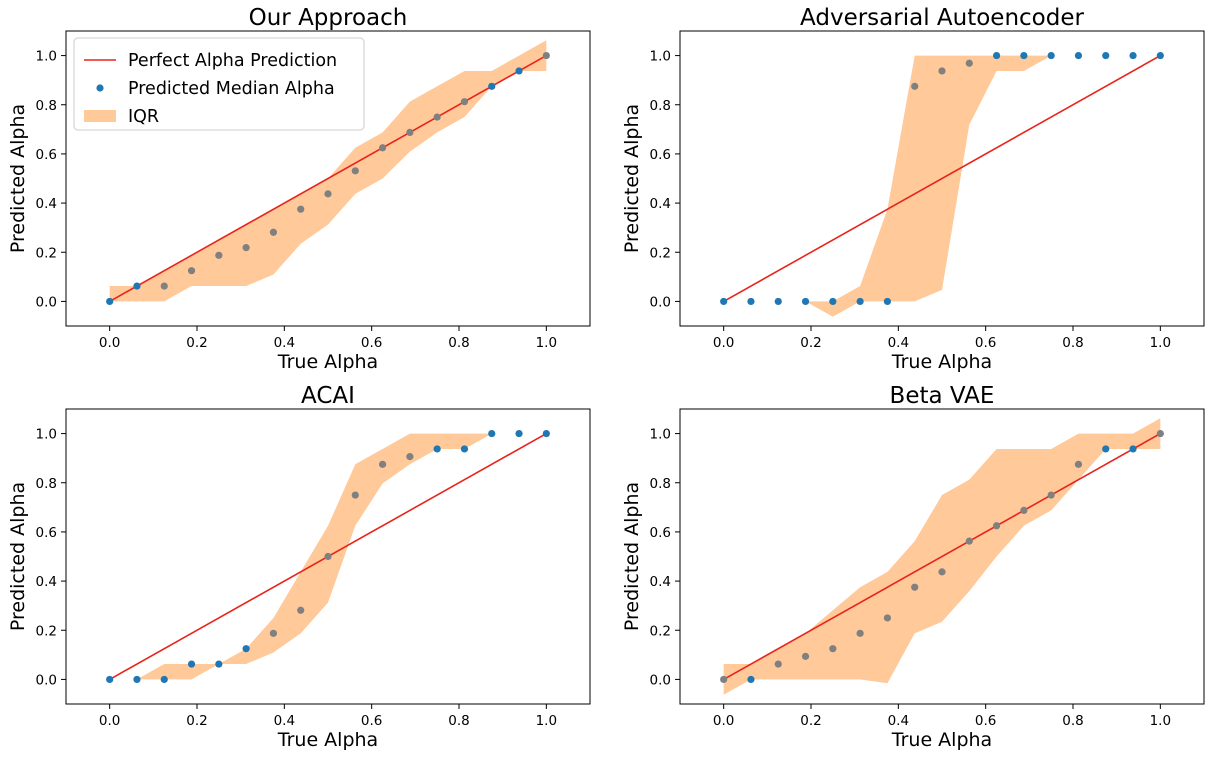 The width and height of the screenshot is (1228, 757). What do you see at coordinates (232, 61) in the screenshot?
I see `legend-entry: Perfect Alpha Prediction` at bounding box center [232, 61].